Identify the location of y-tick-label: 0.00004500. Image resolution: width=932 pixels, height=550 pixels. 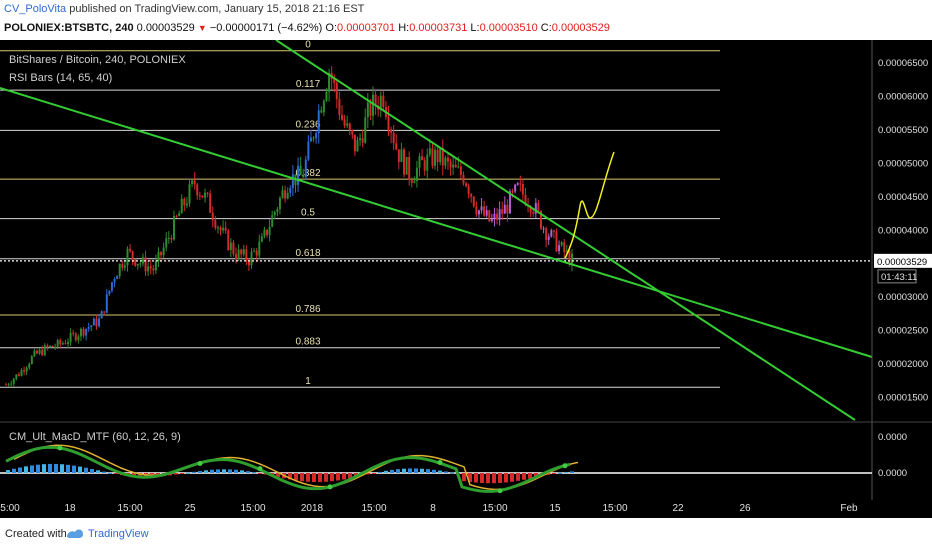
(903, 197).